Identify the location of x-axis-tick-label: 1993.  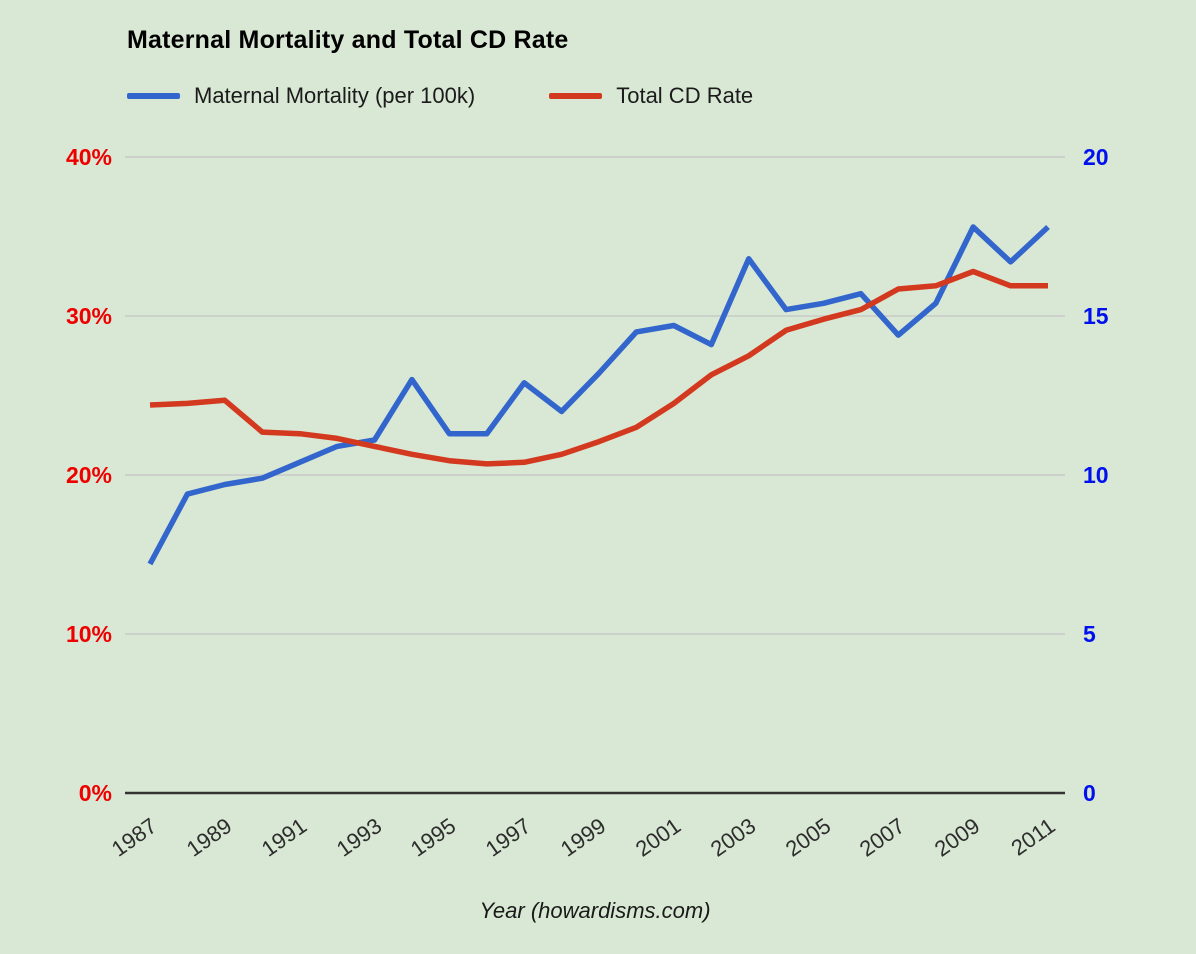
(358, 837).